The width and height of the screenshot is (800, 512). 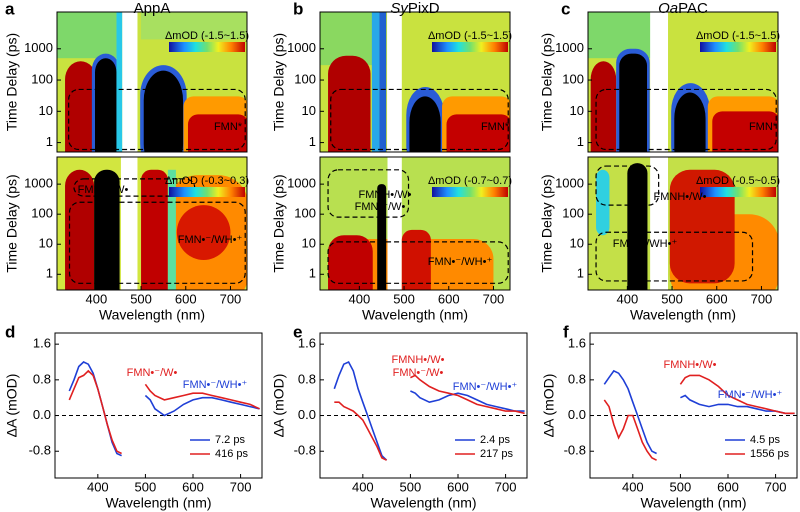 What do you see at coordinates (565, 9) in the screenshot?
I see `panel-label: c` at bounding box center [565, 9].